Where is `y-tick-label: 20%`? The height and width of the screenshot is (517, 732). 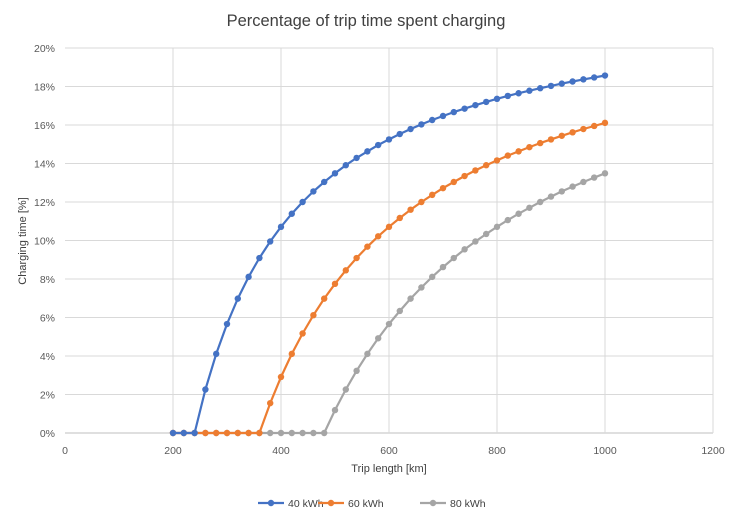 y-tick-label: 20% is located at coordinates (44, 49).